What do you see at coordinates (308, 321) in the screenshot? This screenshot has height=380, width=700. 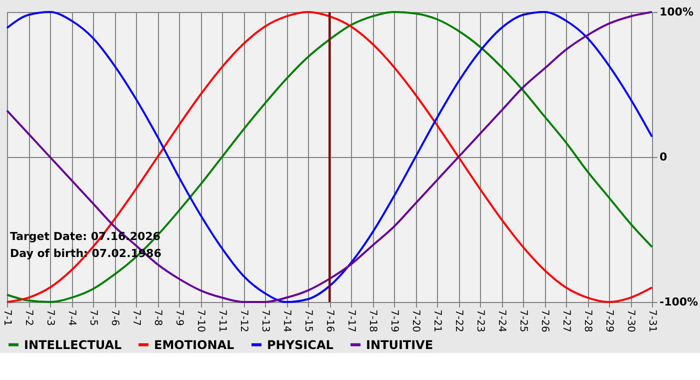 I see `x-tick-label: 7-15` at bounding box center [308, 321].